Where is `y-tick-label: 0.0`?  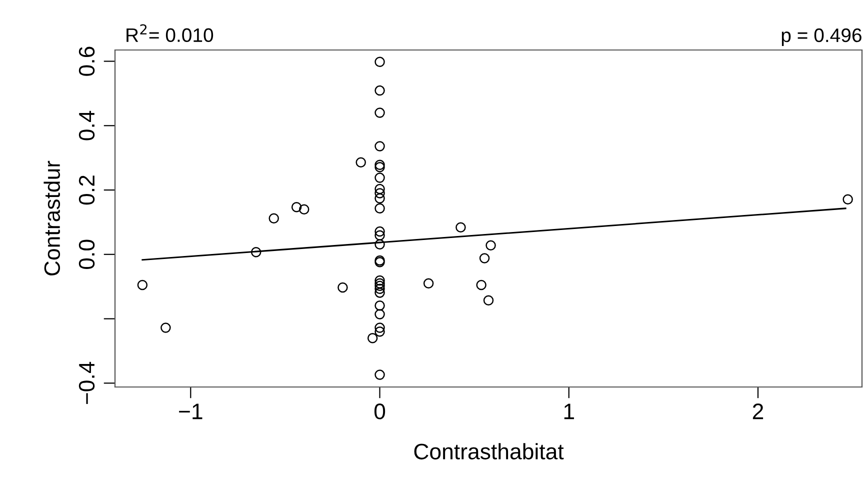 y-tick-label: 0.0 is located at coordinates (86, 254).